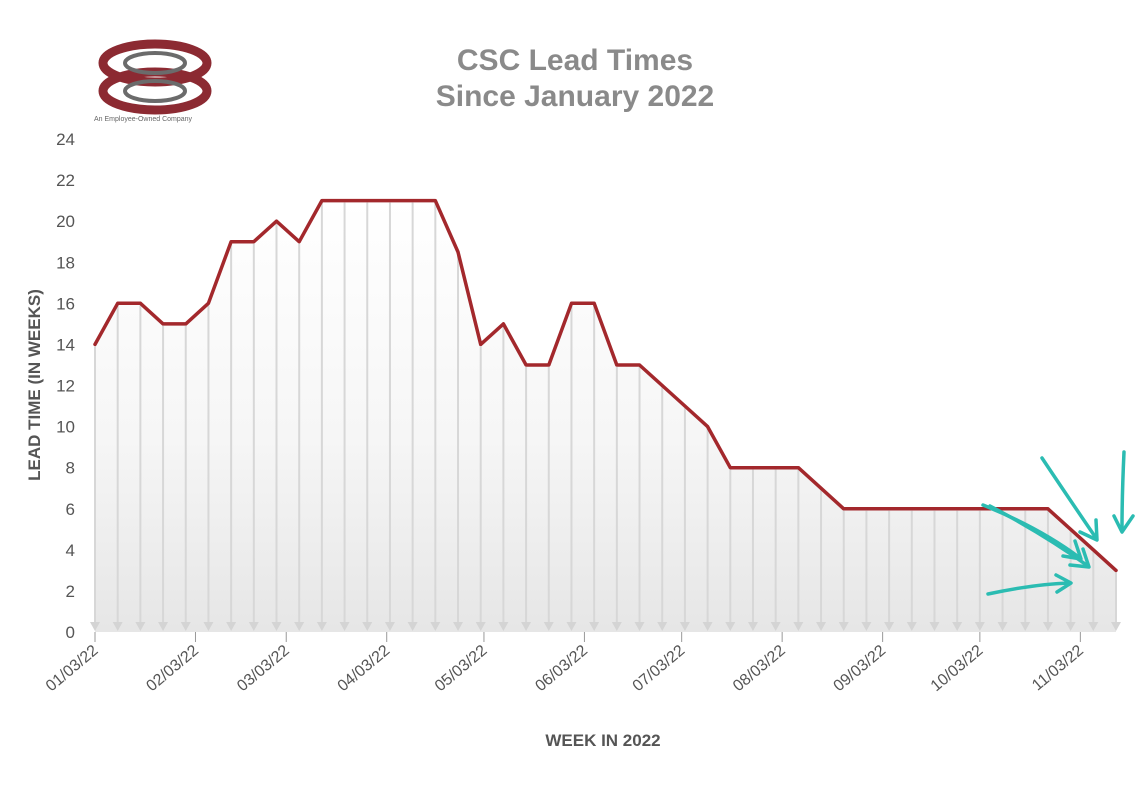 The image size is (1143, 805). What do you see at coordinates (72, 668) in the screenshot?
I see `x-tick-label: 01/03/22` at bounding box center [72, 668].